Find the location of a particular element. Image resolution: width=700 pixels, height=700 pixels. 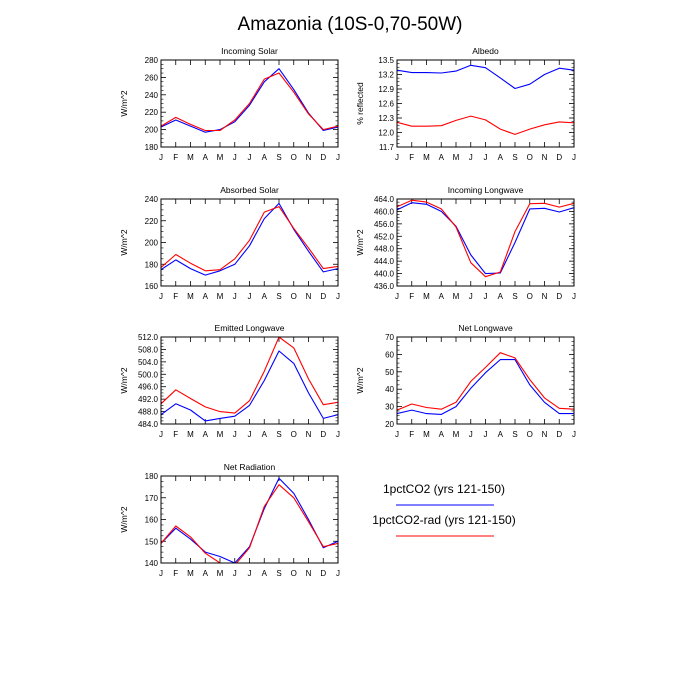

x-tick-label-net-longwave: M is located at coordinates (426, 434).